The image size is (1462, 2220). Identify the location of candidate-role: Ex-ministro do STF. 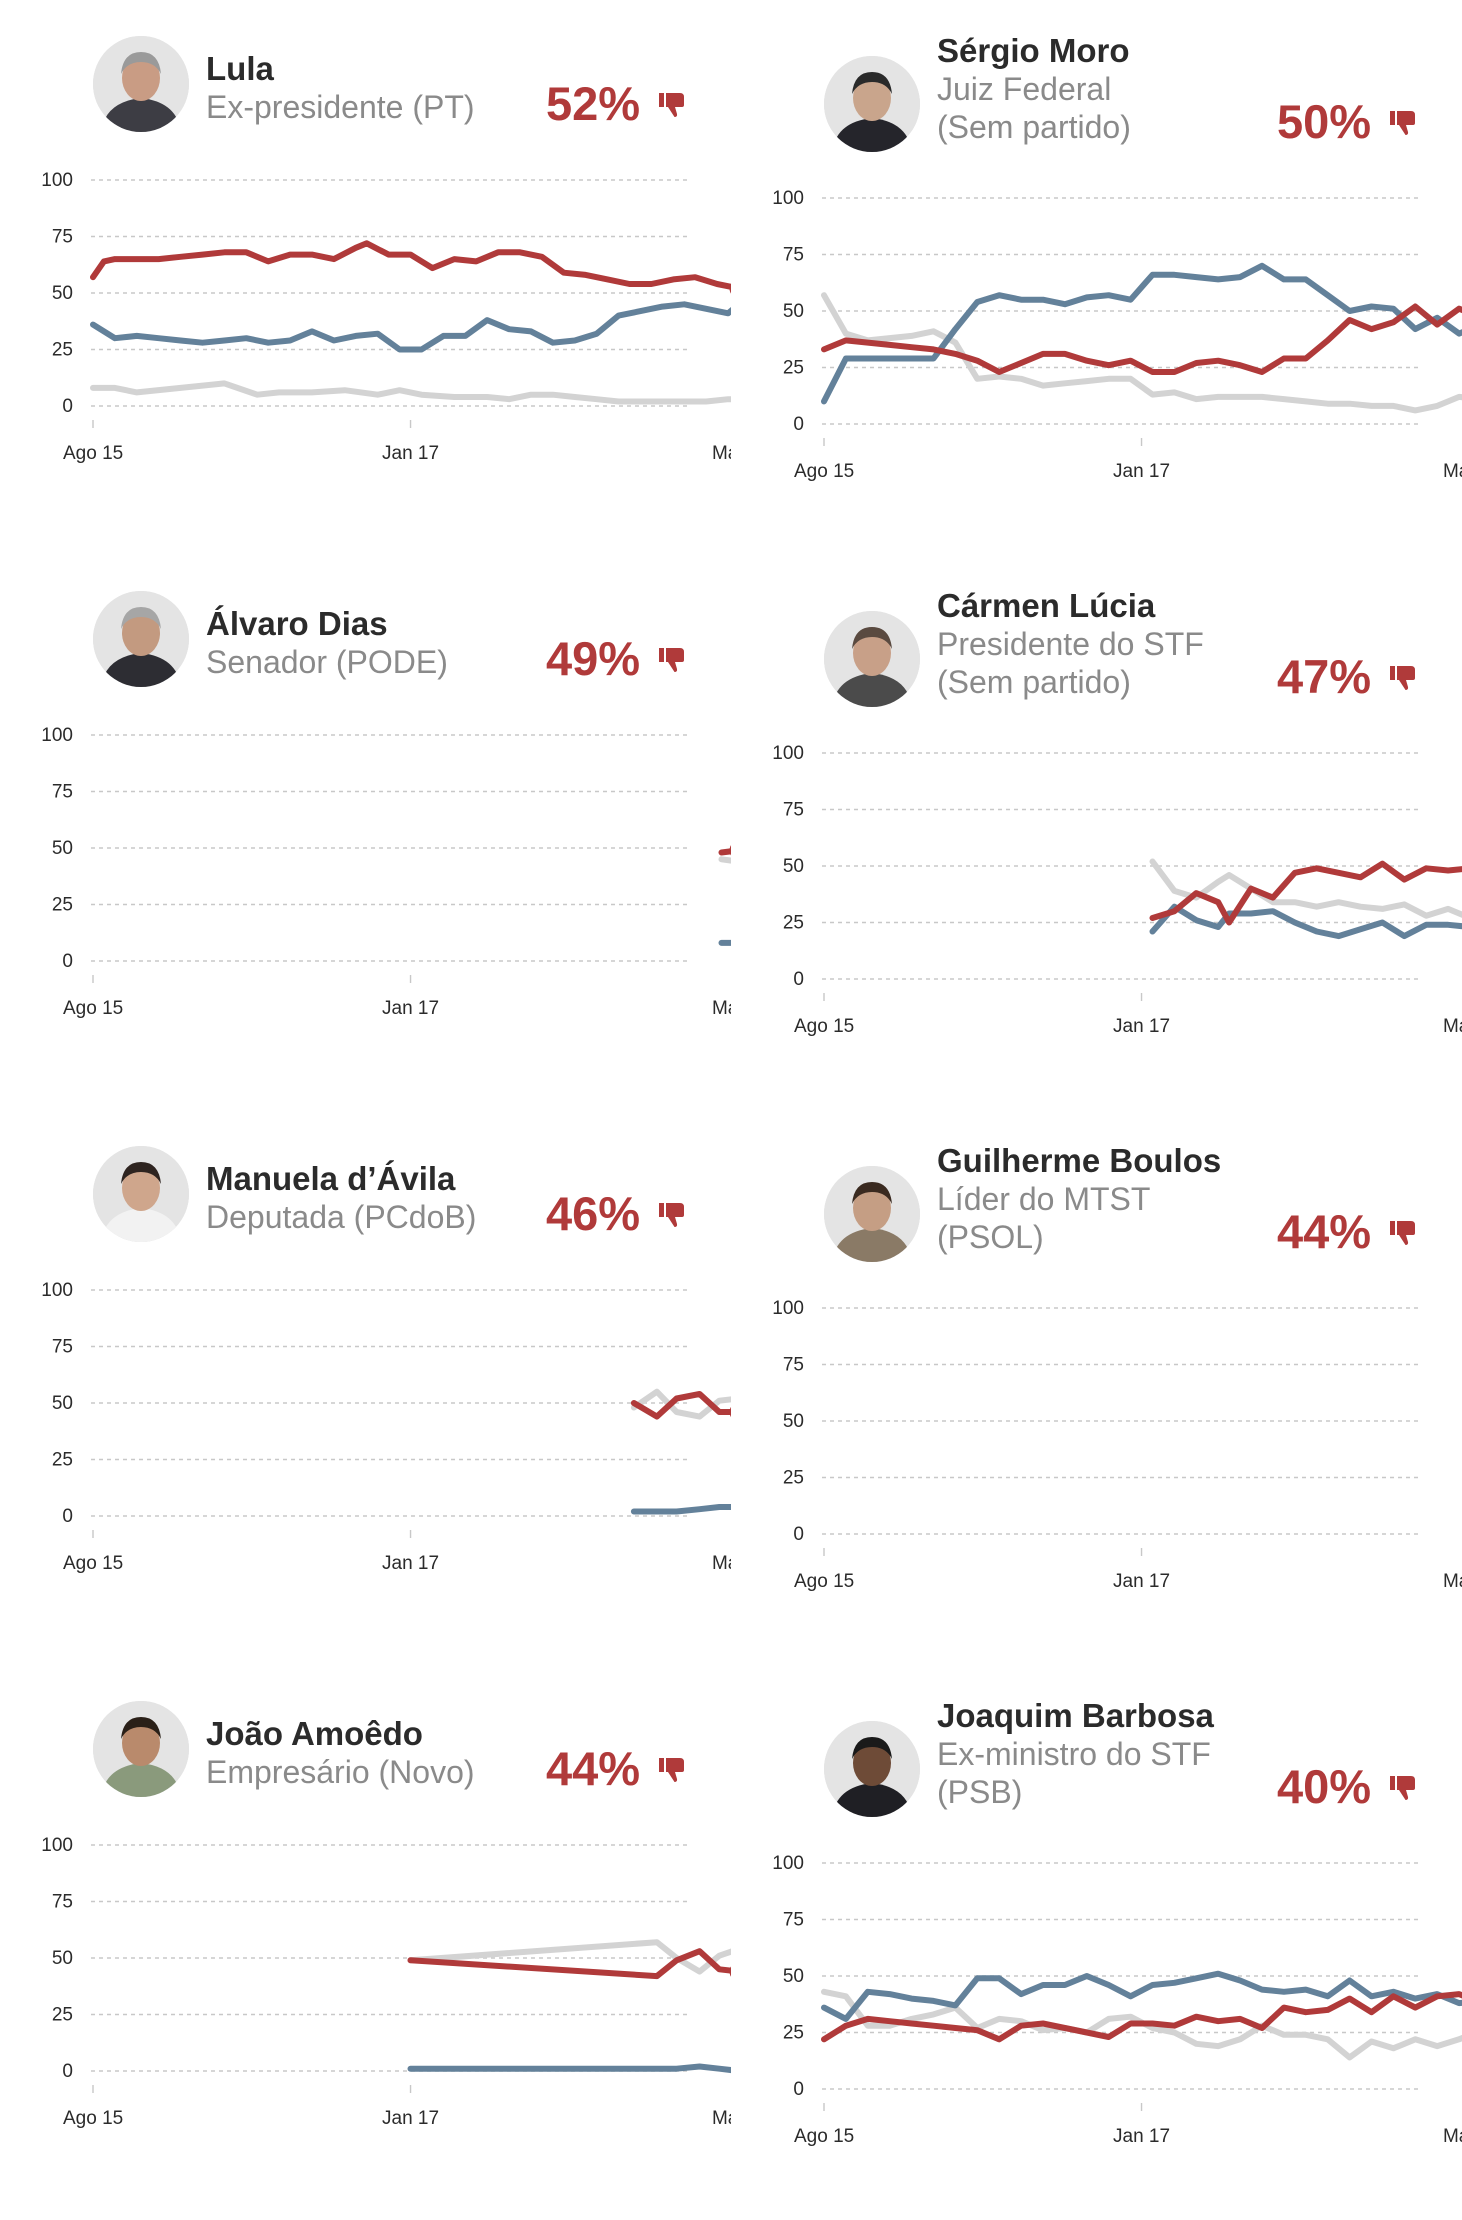
(1074, 1754).